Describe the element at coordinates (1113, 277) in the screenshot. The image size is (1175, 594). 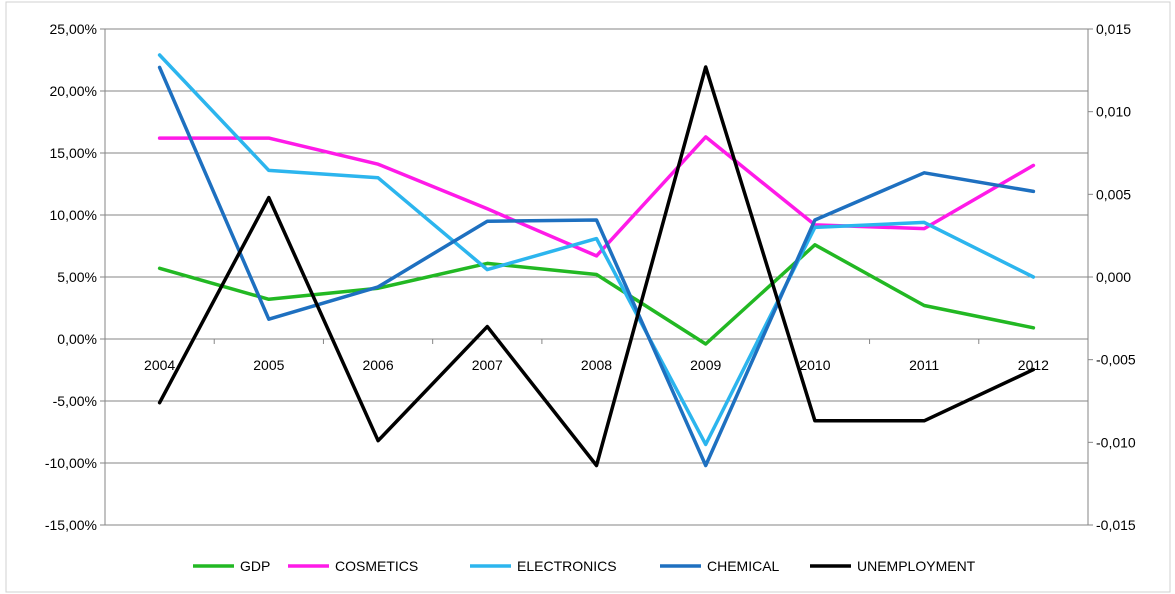
I see `y-right-tick-label: 0,000` at that location.